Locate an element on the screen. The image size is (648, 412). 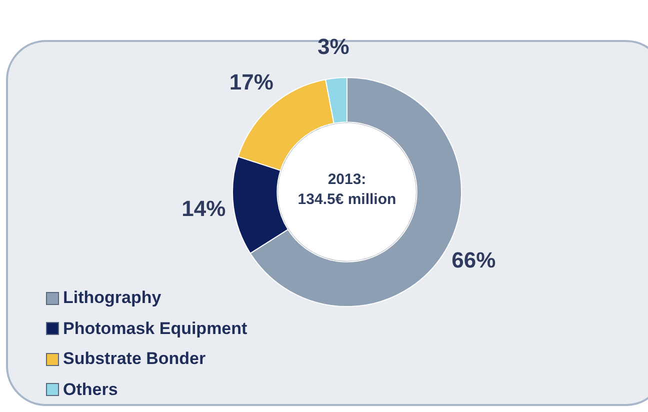
text: 2013: 134.5€ million is located at coordinates (347, 190).